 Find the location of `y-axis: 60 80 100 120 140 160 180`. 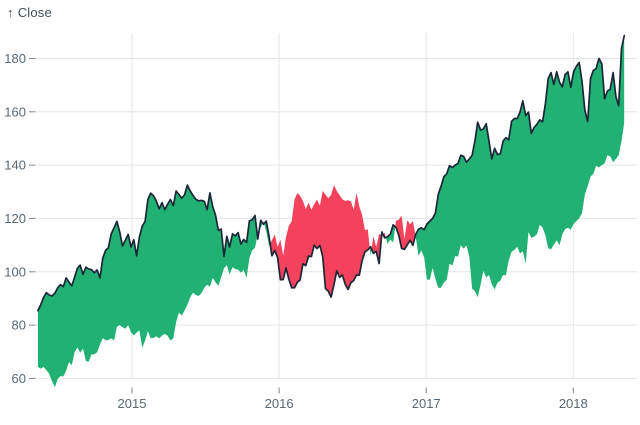

y-axis: 60 80 100 120 140 160 180 is located at coordinates (20, 218).